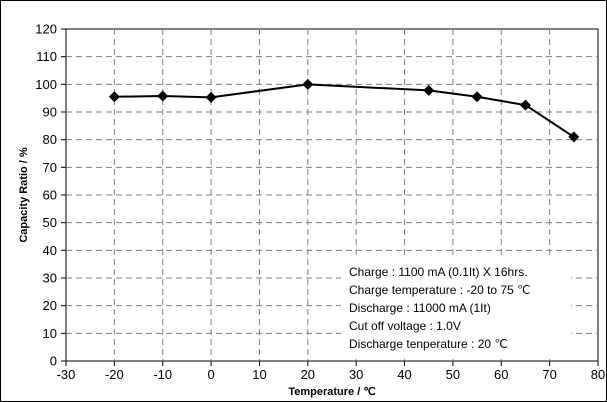 Image resolution: width=607 pixels, height=402 pixels. I want to click on y-tick-label: 40, so click(50, 250).